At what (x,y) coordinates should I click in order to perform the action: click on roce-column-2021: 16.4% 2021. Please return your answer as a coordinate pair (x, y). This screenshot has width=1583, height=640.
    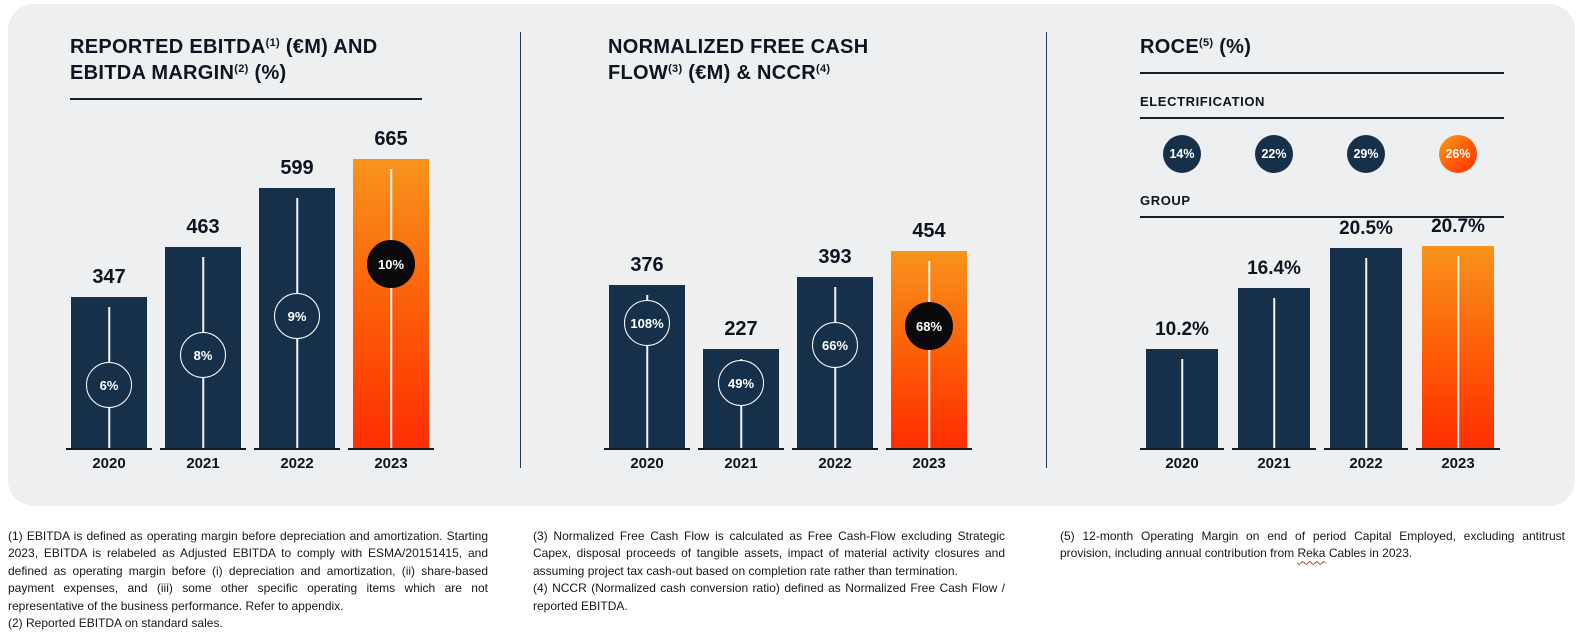
    Looking at the image, I should click on (1274, 365).